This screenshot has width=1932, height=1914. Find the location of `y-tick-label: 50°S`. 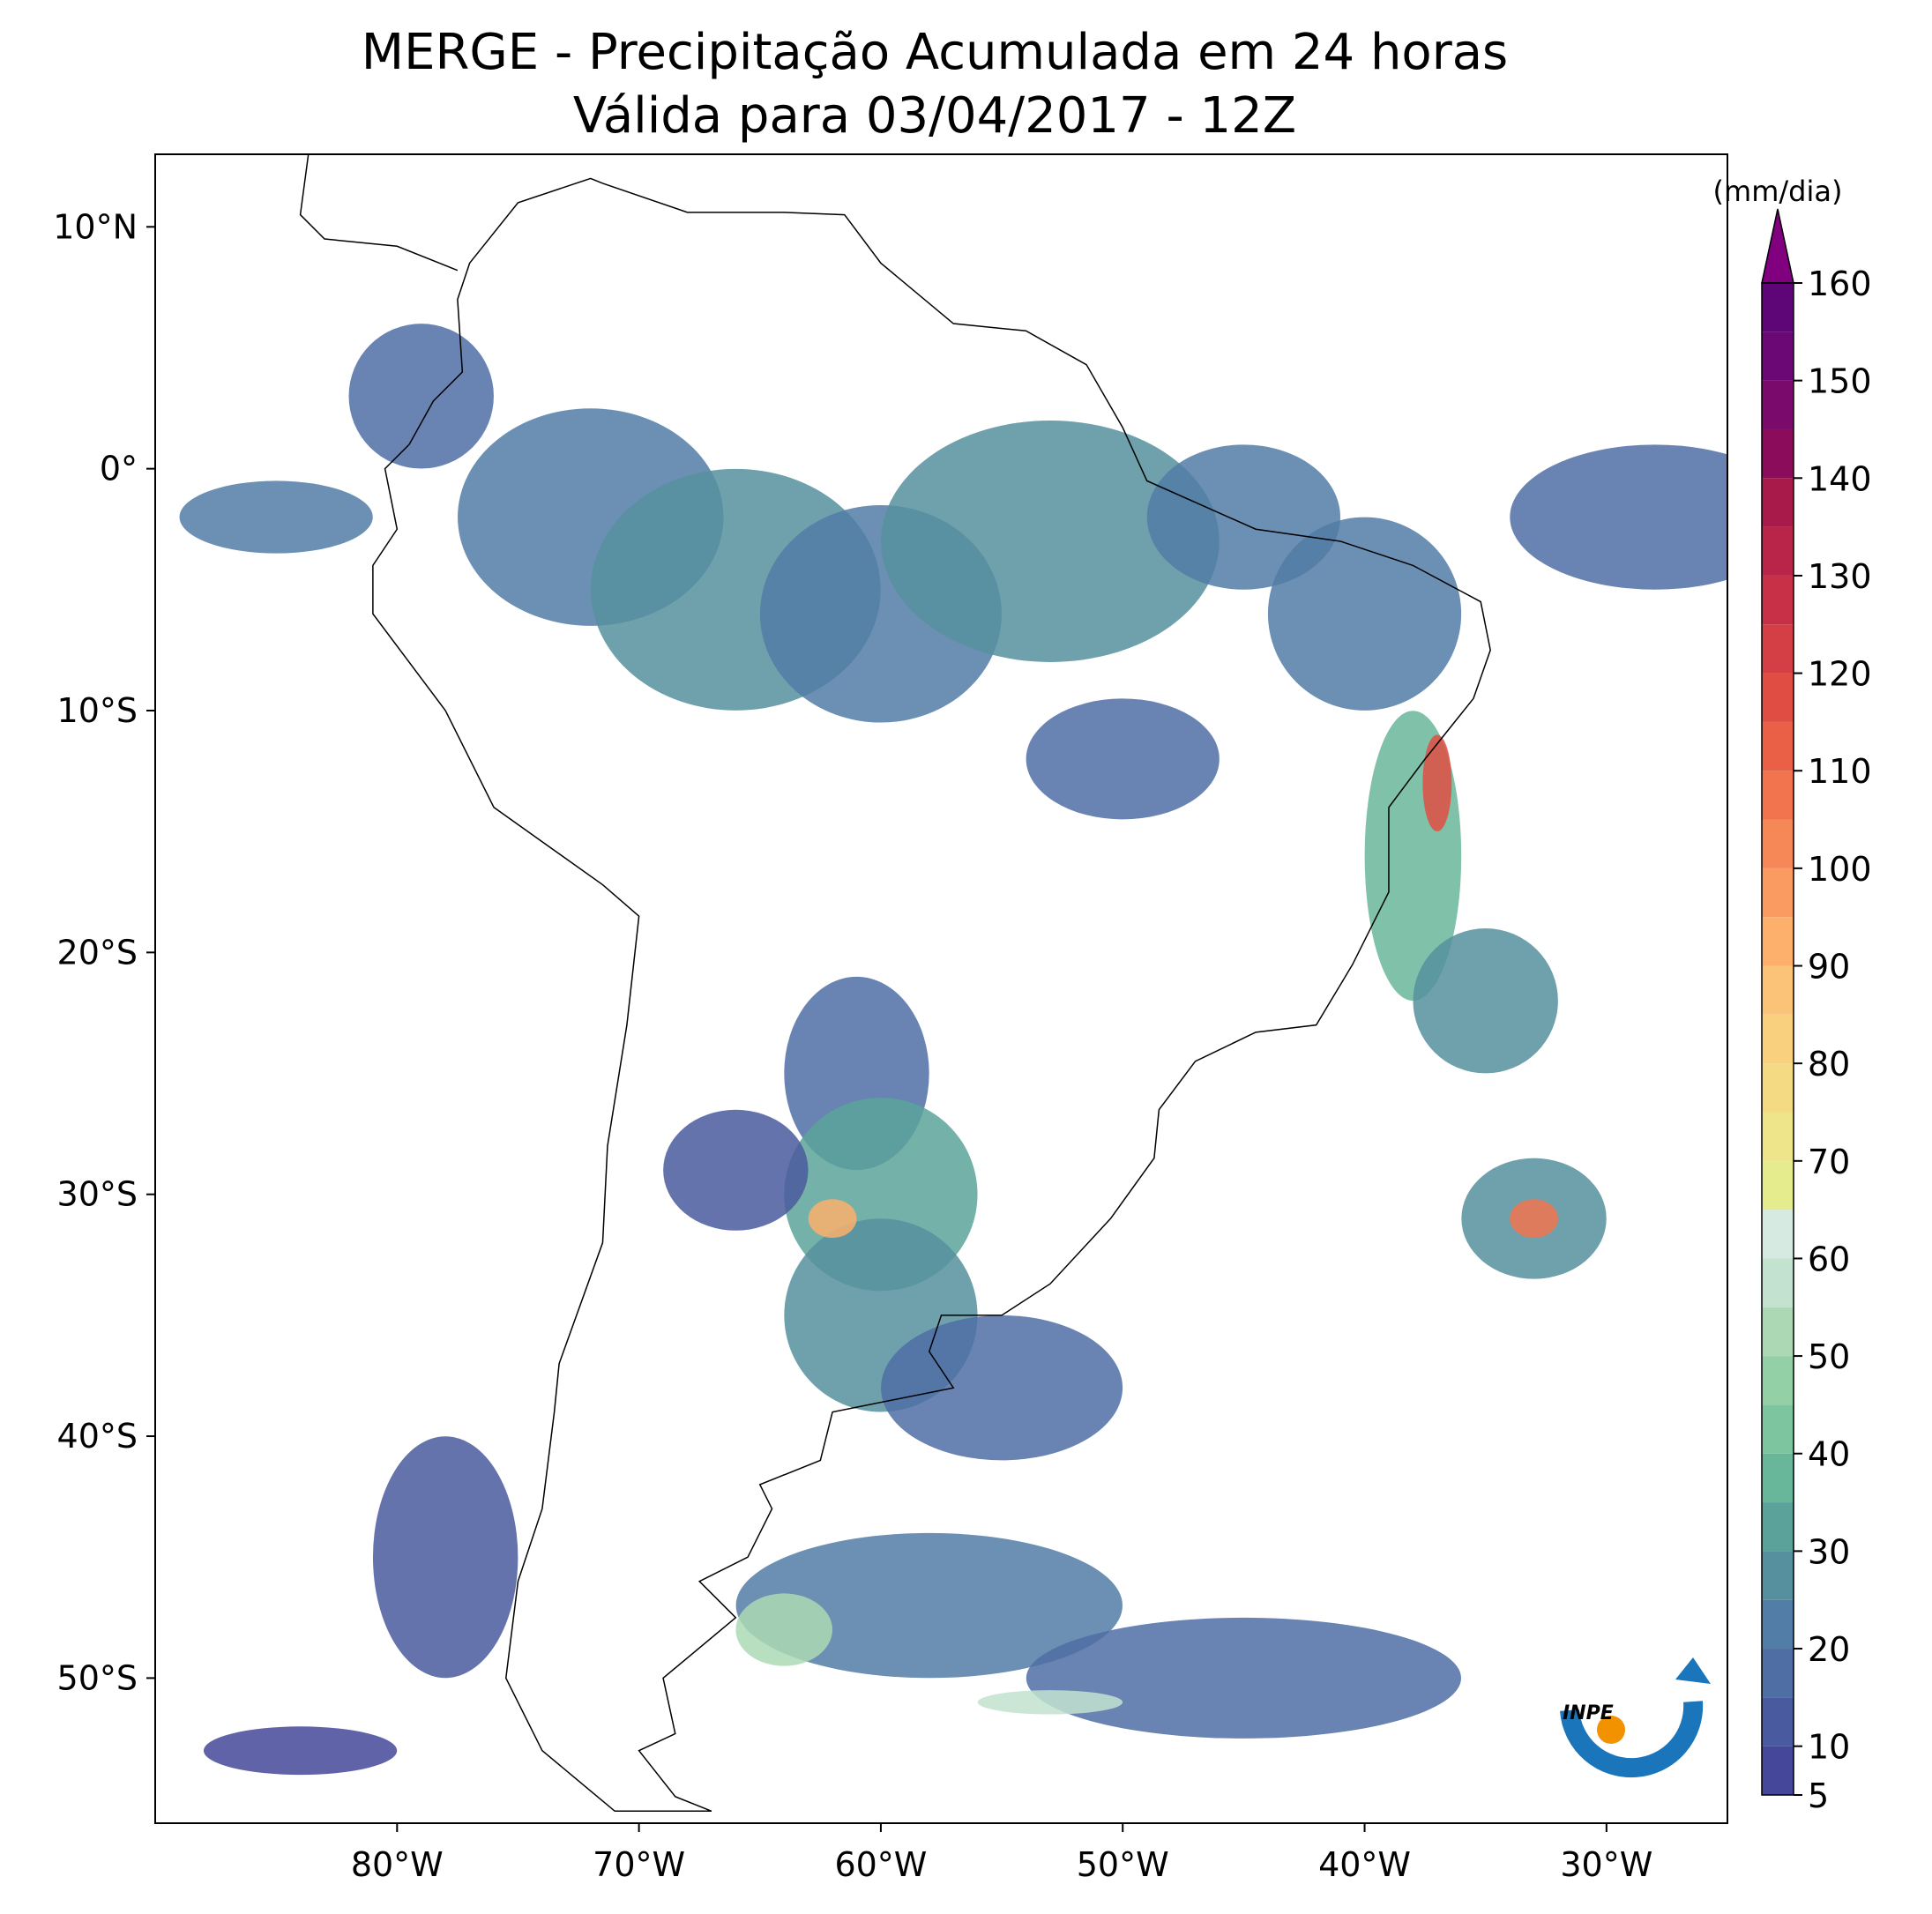

y-tick-label: 50°S is located at coordinates (97, 1677).